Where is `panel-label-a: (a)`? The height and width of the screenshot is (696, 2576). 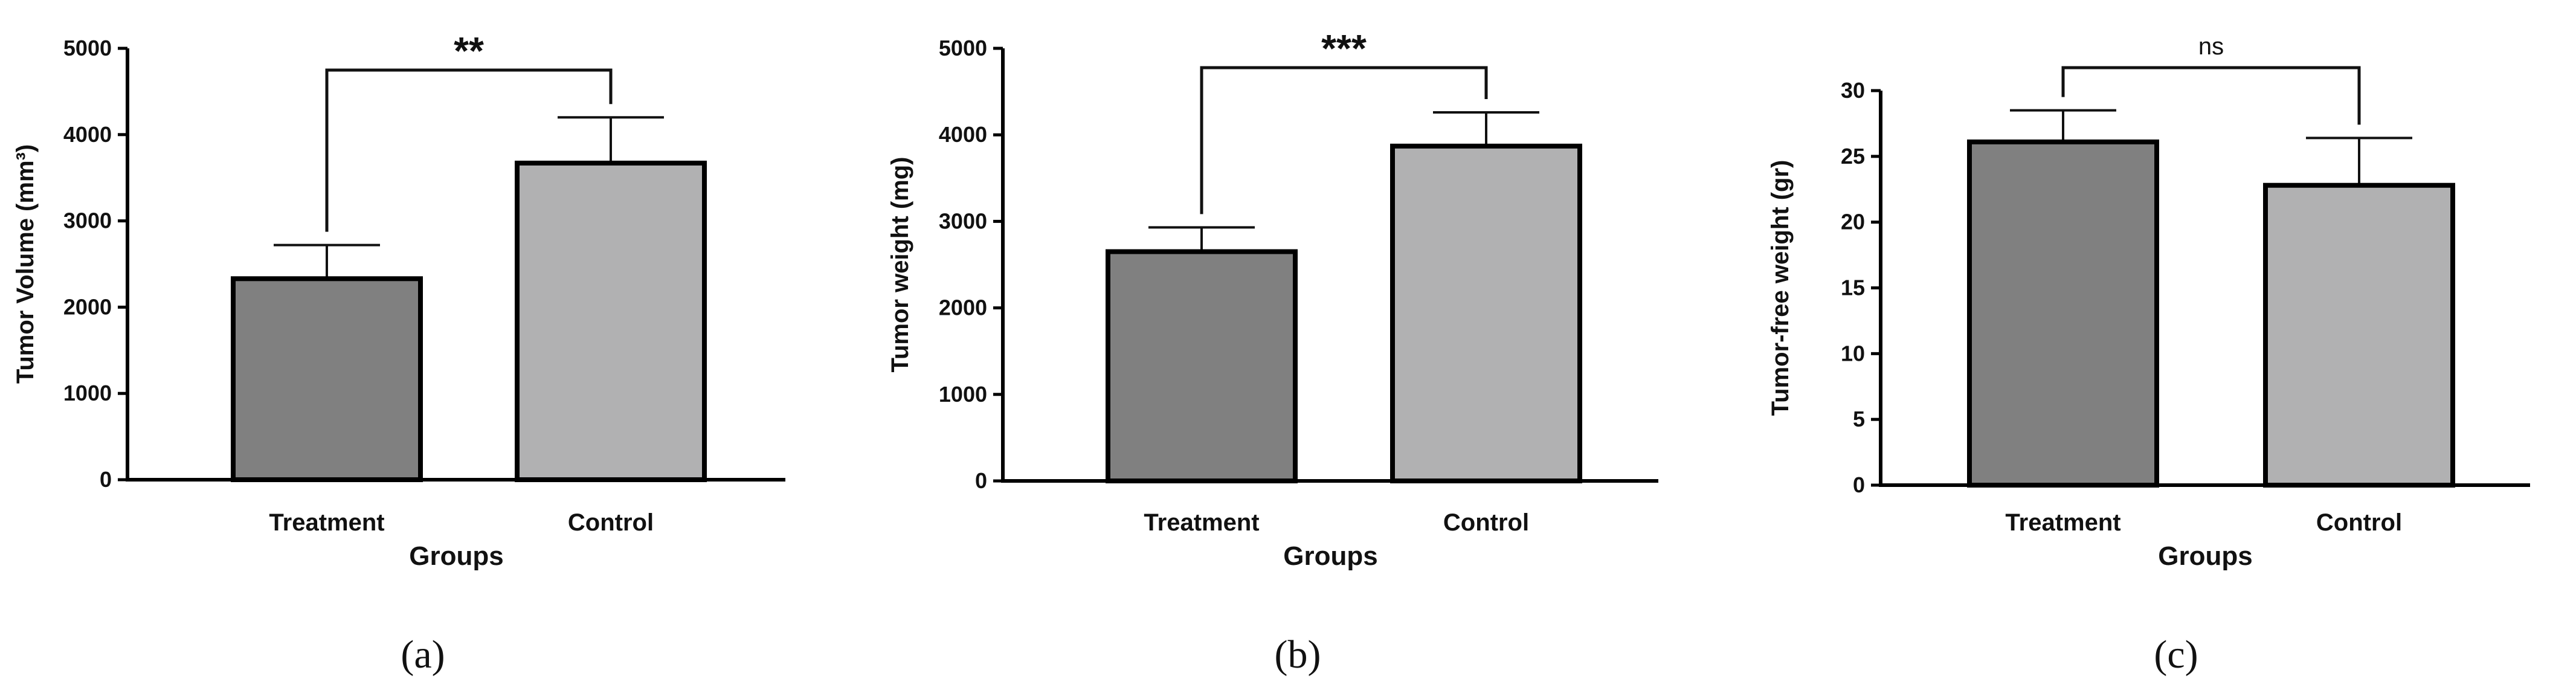 panel-label-a: (a) is located at coordinates (423, 655).